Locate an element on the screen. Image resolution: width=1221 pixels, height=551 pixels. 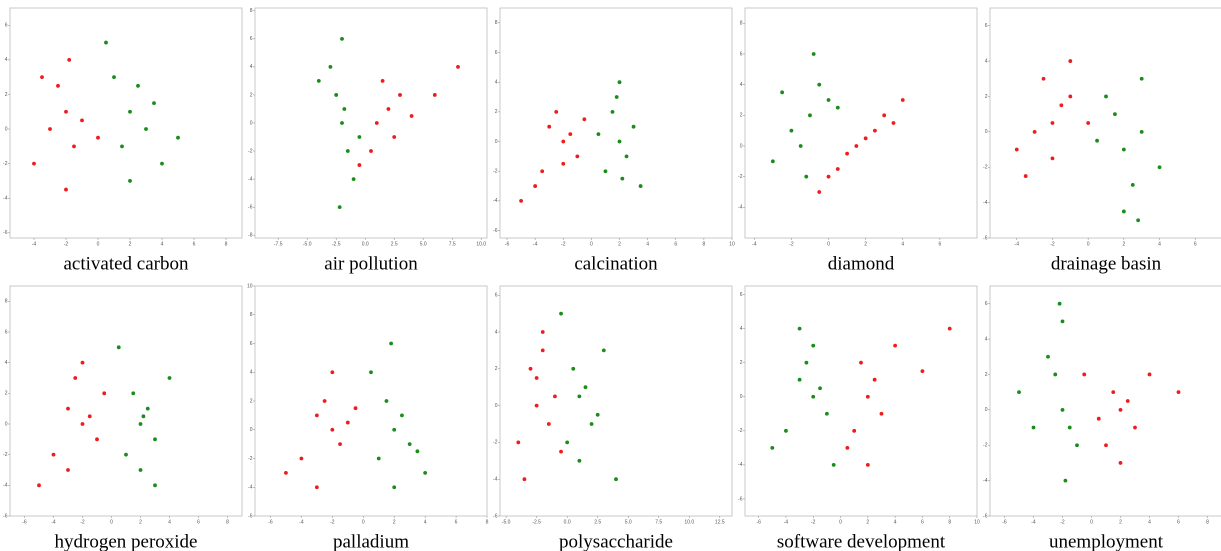
x-tick-label: -5.0 is located at coordinates (506, 522).